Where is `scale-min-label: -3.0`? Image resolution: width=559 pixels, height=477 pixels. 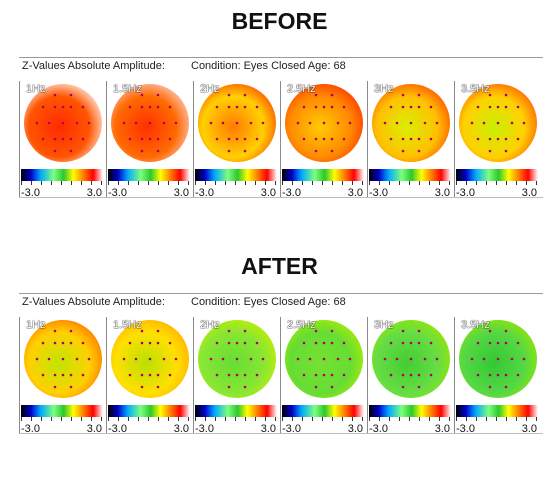 scale-min-label: -3.0 is located at coordinates (117, 429).